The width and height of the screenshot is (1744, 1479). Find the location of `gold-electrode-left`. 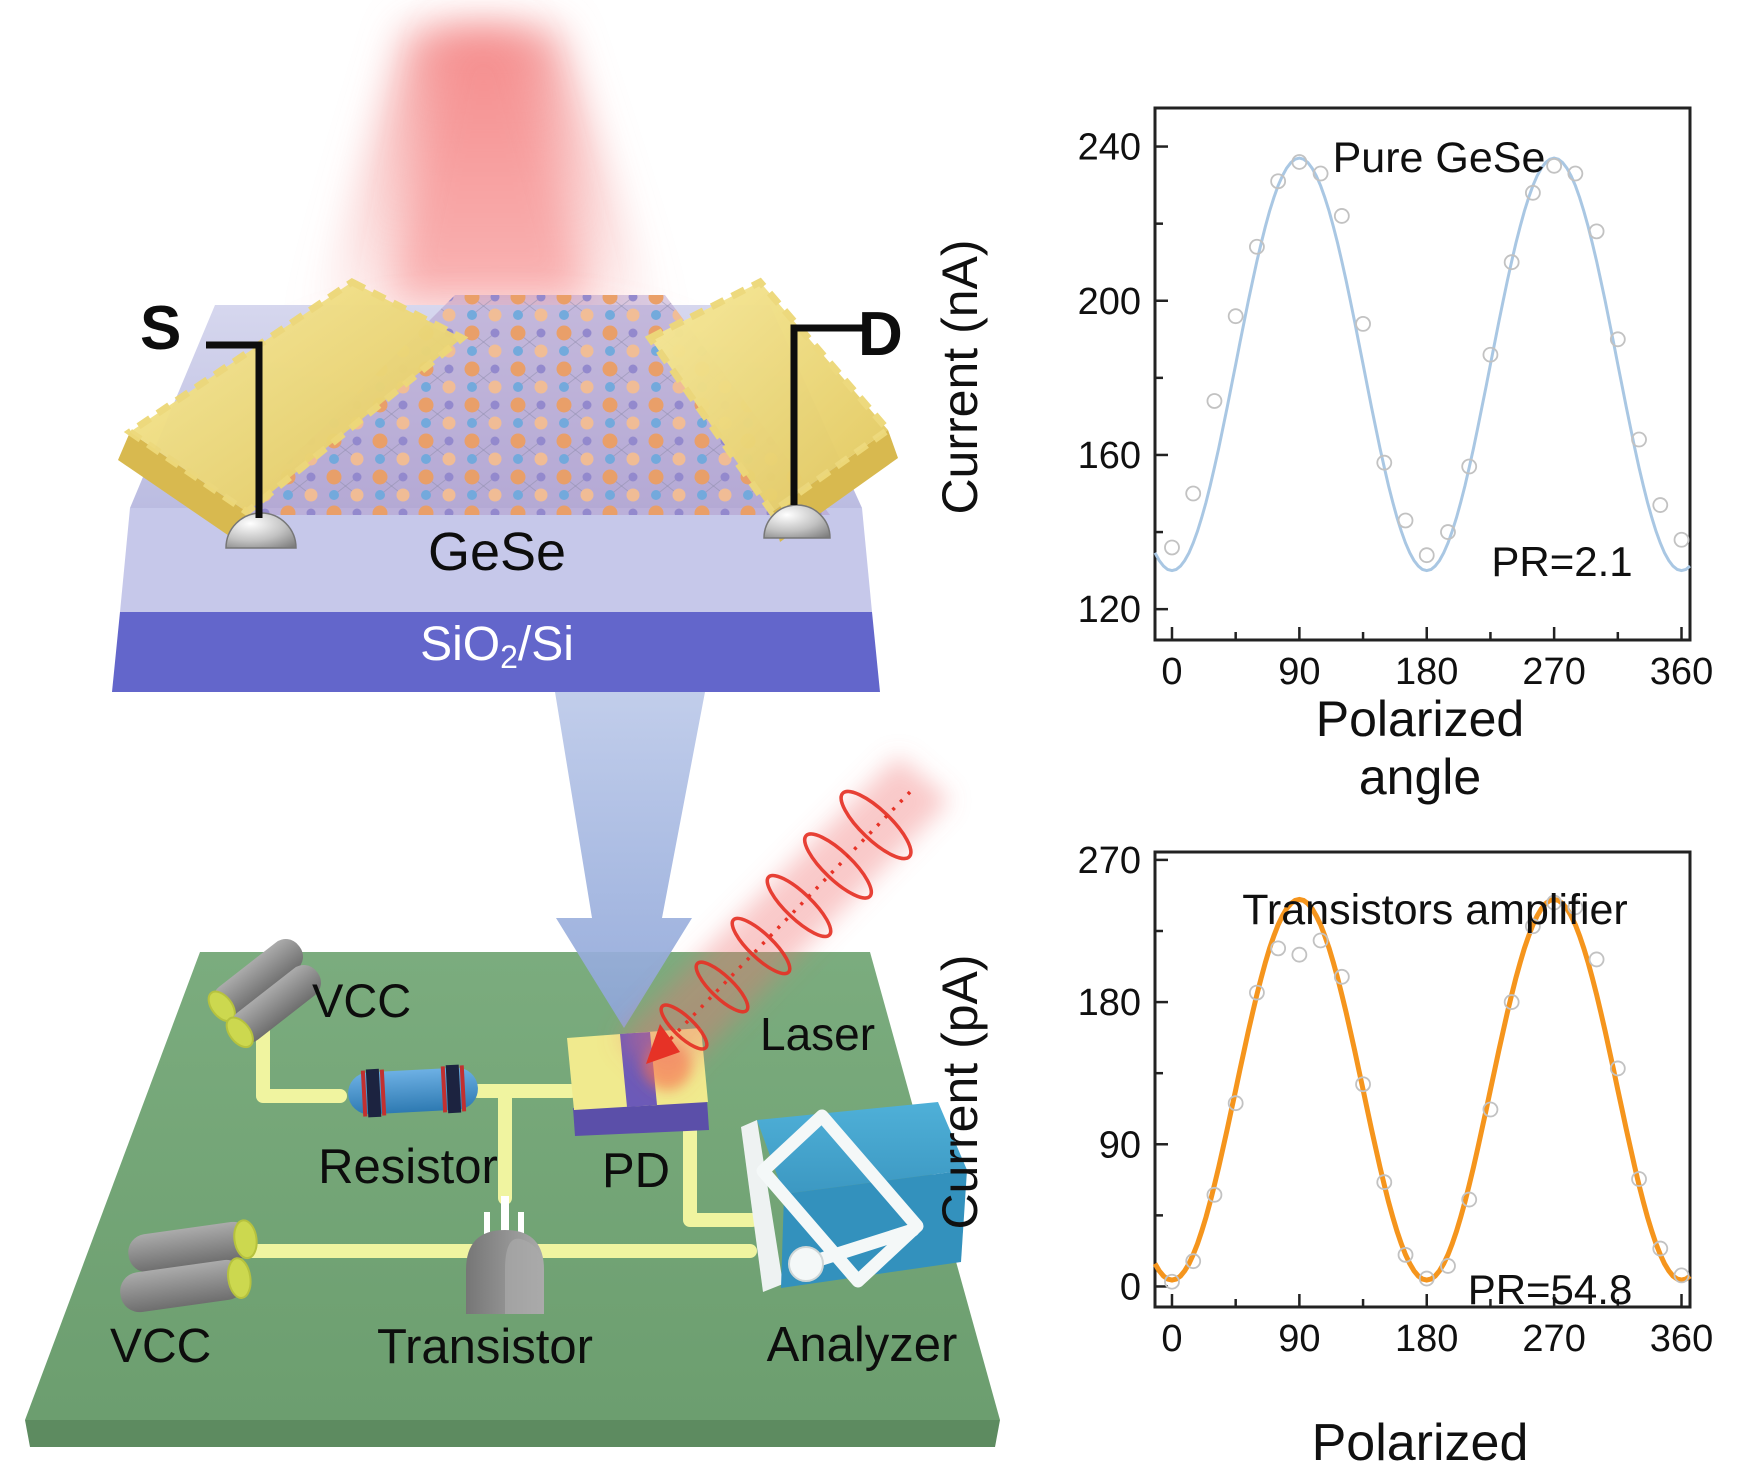

gold-electrode-left is located at coordinates (293, 409).